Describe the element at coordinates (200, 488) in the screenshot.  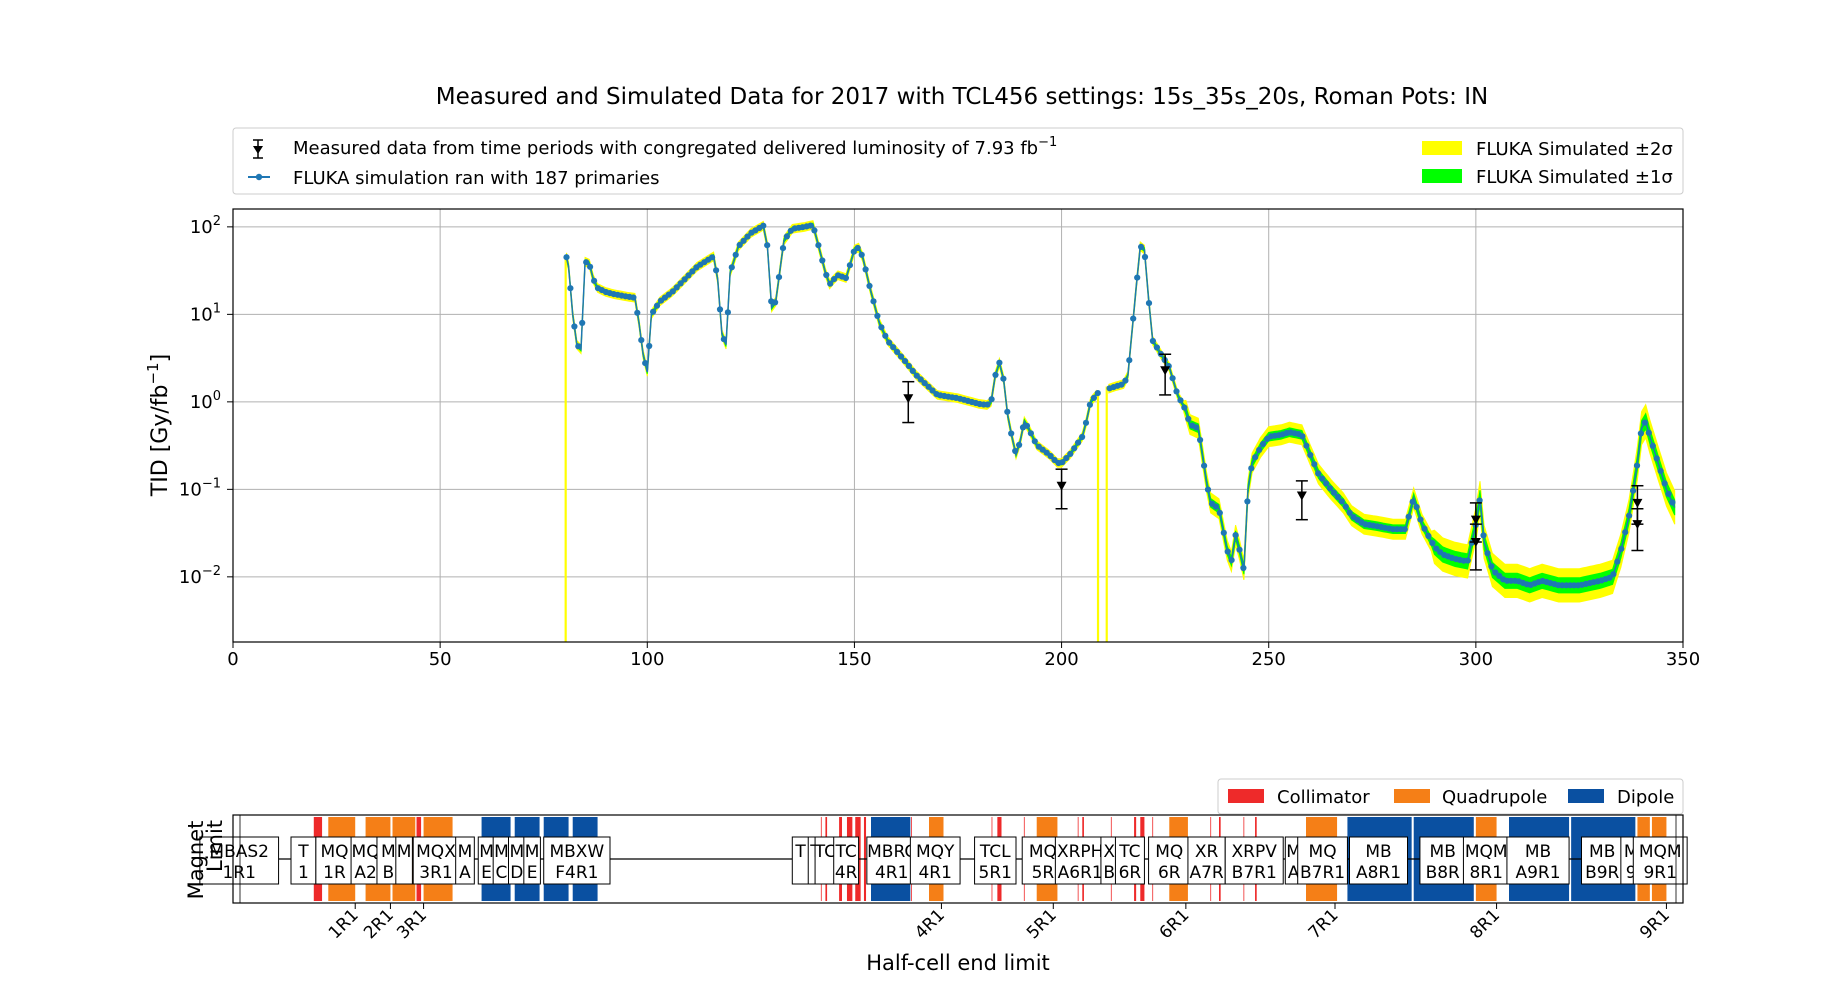
I see `y-tick-label: 10⁻¹` at that location.